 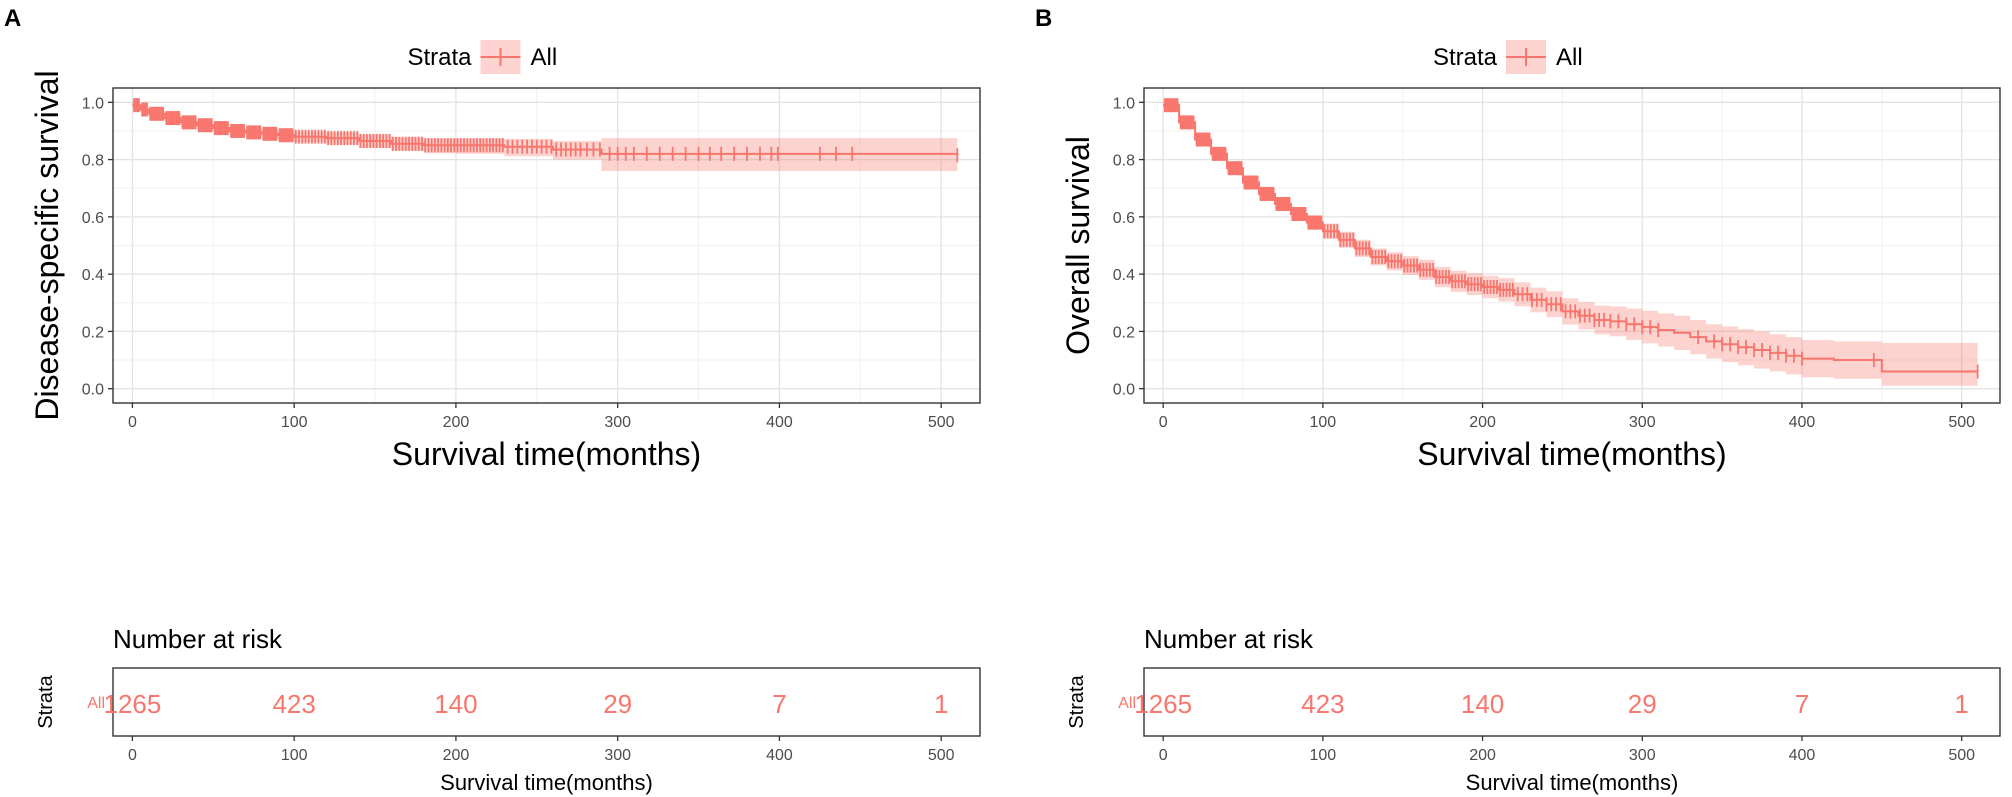 I want to click on confidence-band, so click(x=1570, y=244).